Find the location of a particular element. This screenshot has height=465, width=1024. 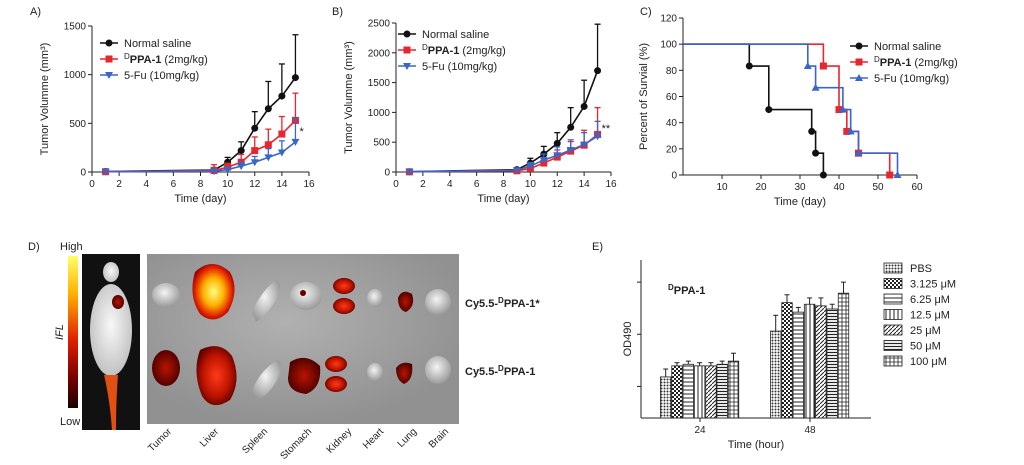

panel-label: E) is located at coordinates (597, 247).